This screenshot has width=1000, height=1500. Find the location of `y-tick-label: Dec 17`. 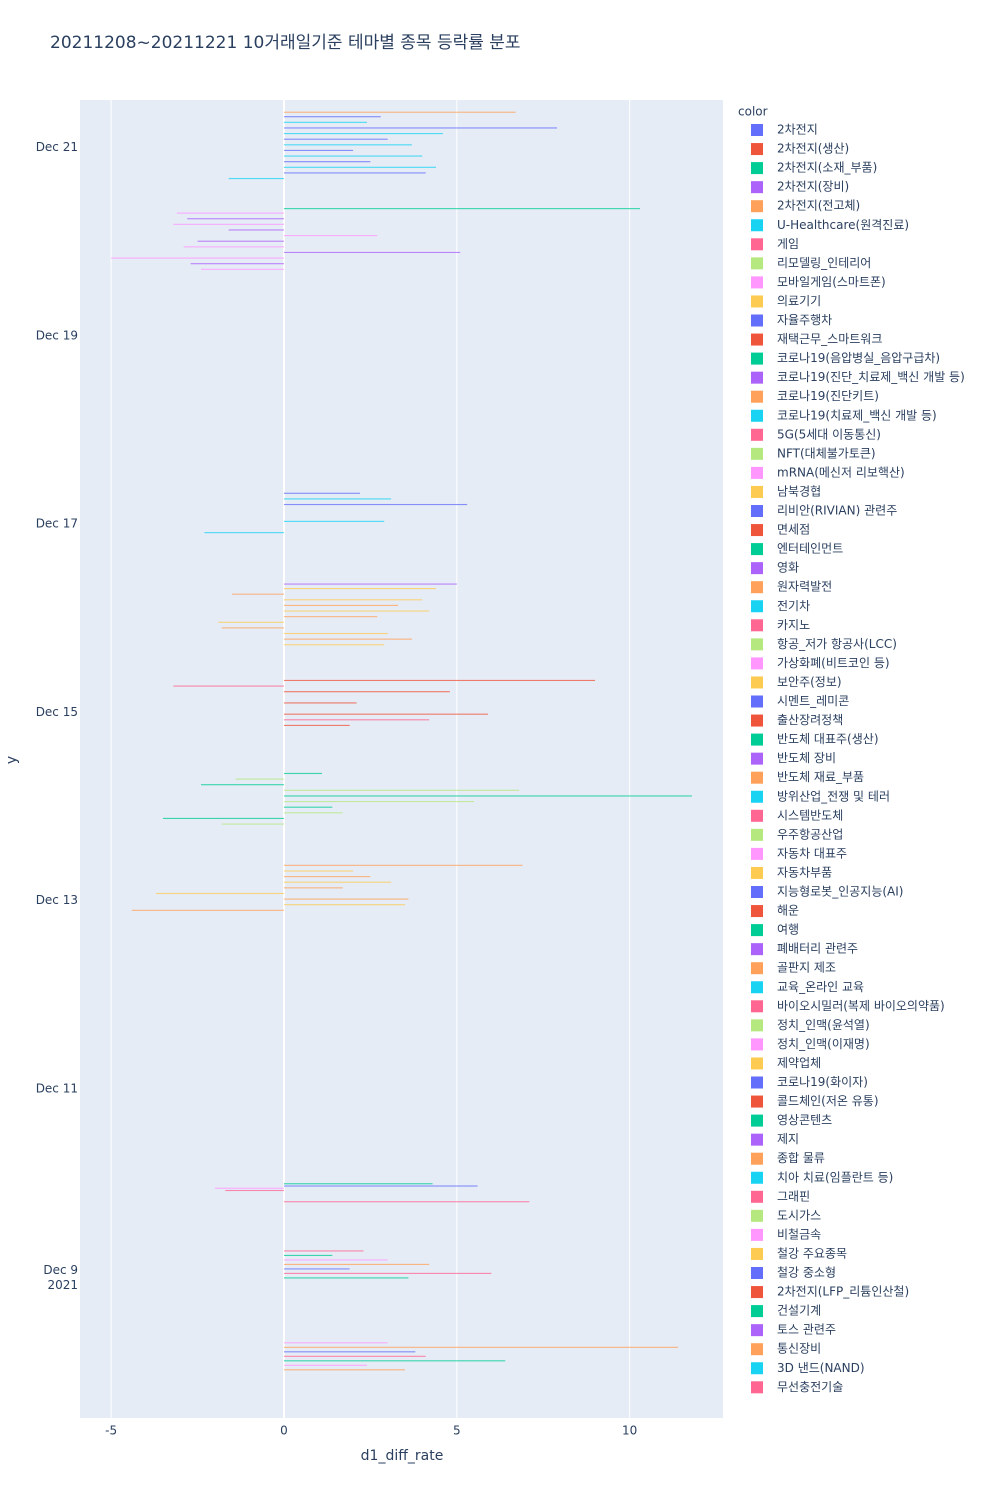

y-tick-label: Dec 17 is located at coordinates (57, 523).